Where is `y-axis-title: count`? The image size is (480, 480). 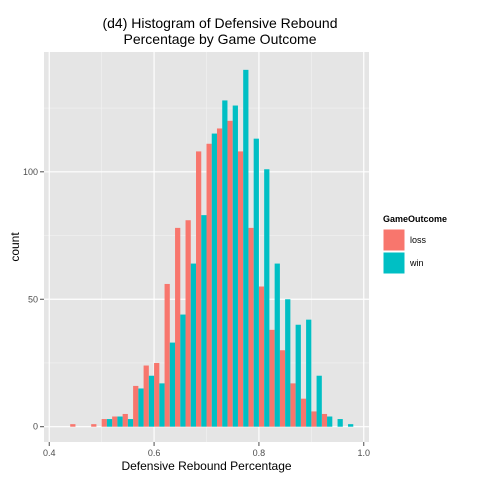 y-axis-title: count is located at coordinates (15, 247).